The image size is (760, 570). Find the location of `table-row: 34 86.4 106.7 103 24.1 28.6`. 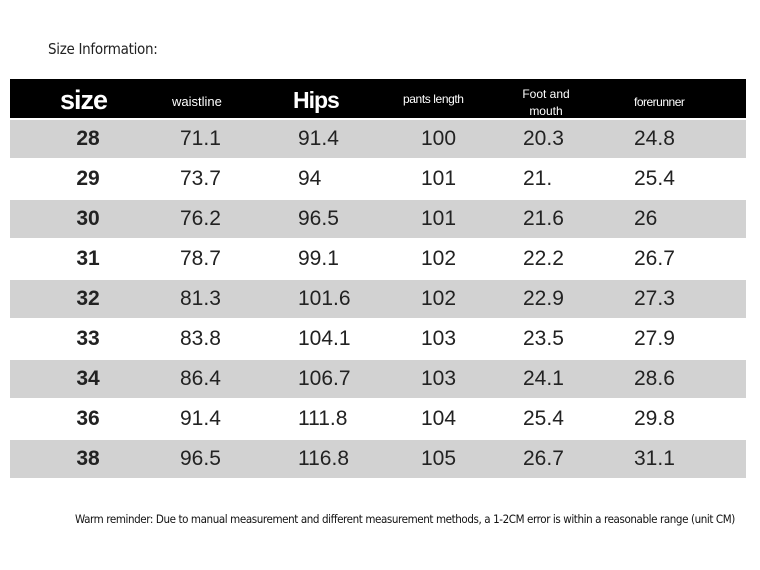

table-row: 34 86.4 106.7 103 24.1 28.6 is located at coordinates (378, 379).